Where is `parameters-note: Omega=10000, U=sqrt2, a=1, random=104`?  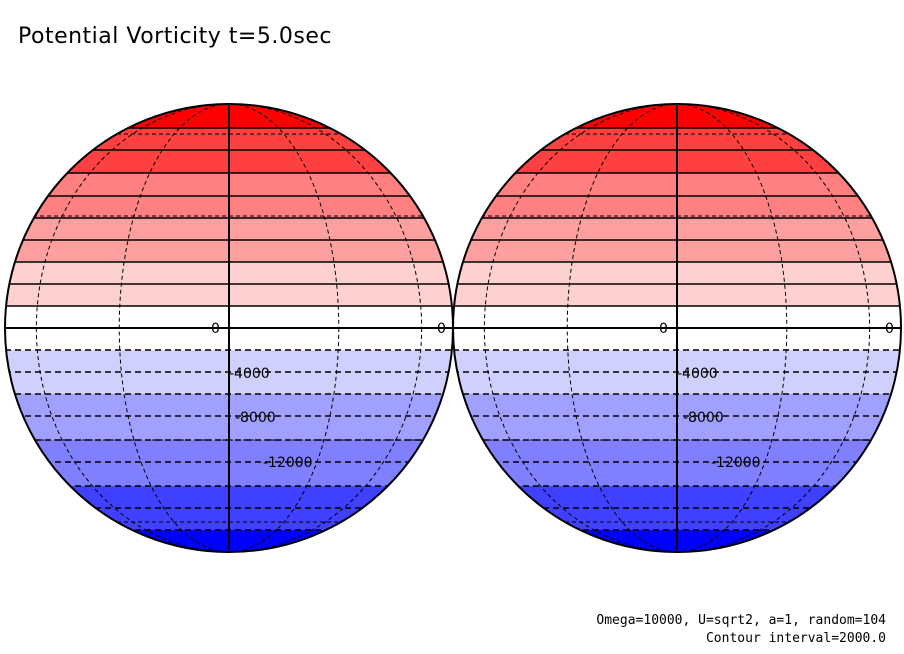
parameters-note: Omega=10000, U=sqrt2, a=1, random=104 is located at coordinates (741, 620).